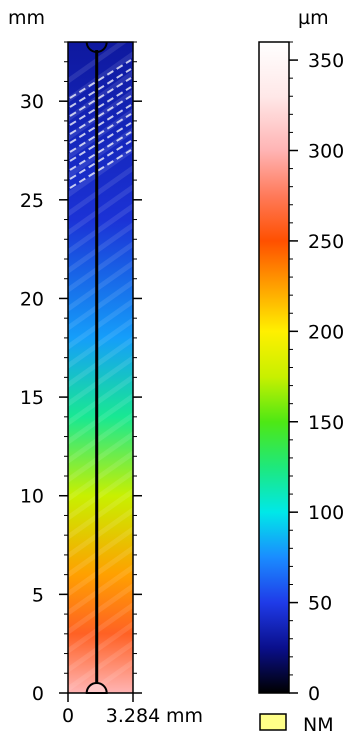 This screenshot has width=350, height=739. What do you see at coordinates (326, 152) in the screenshot?
I see `colorbar-tick-label: 300` at bounding box center [326, 152].